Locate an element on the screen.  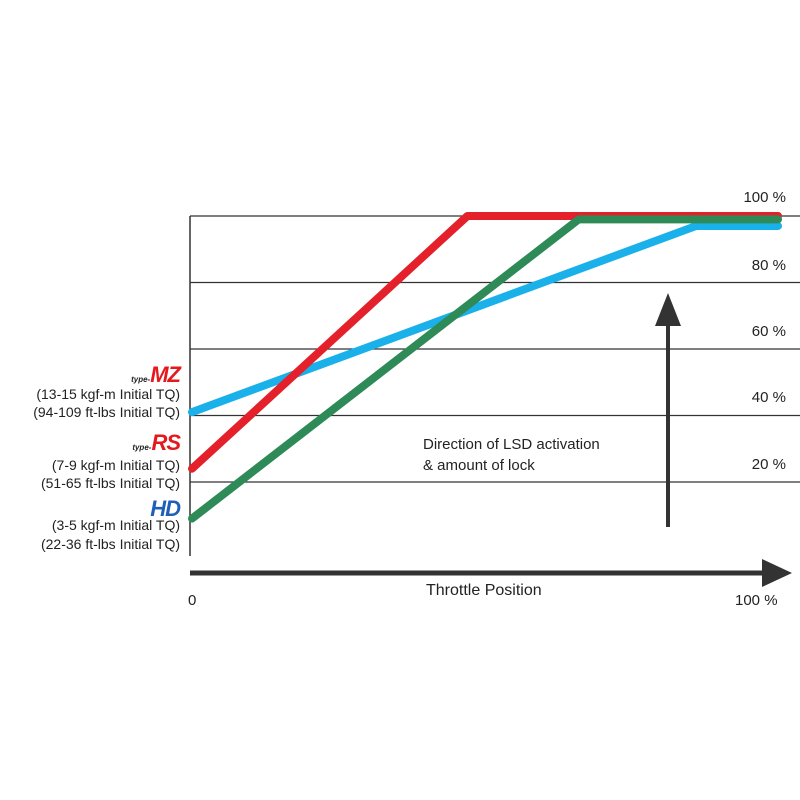
x-tick-label: 100 % is located at coordinates (756, 600).